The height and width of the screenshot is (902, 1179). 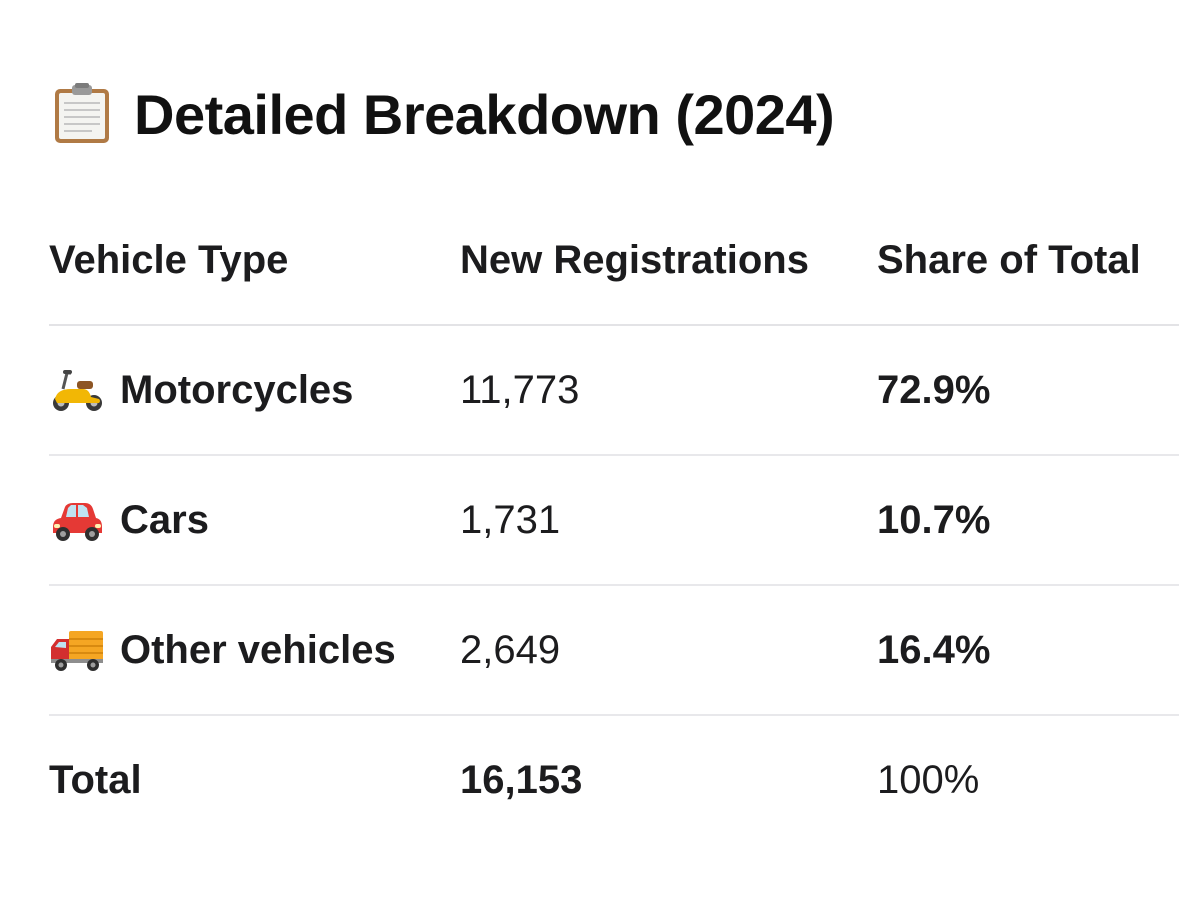 What do you see at coordinates (668, 520) in the screenshot?
I see `registrations-value: 1,731` at bounding box center [668, 520].